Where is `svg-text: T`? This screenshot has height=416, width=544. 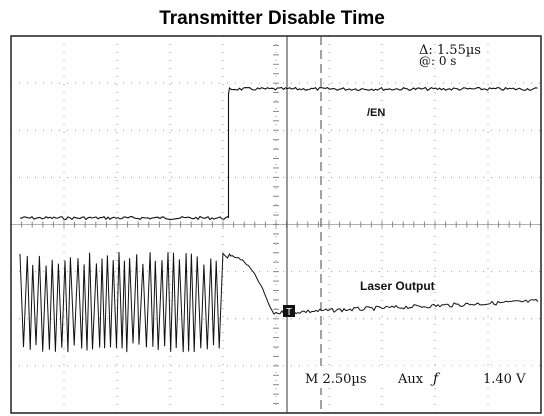
svg-text: T is located at coordinates (289, 312).